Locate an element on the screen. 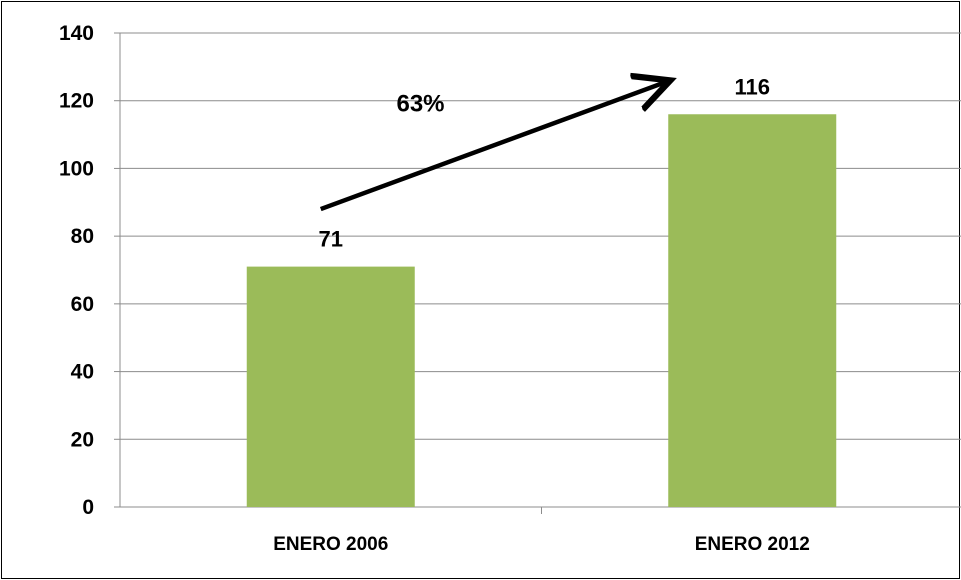  growth-arrow is located at coordinates (495, 146).